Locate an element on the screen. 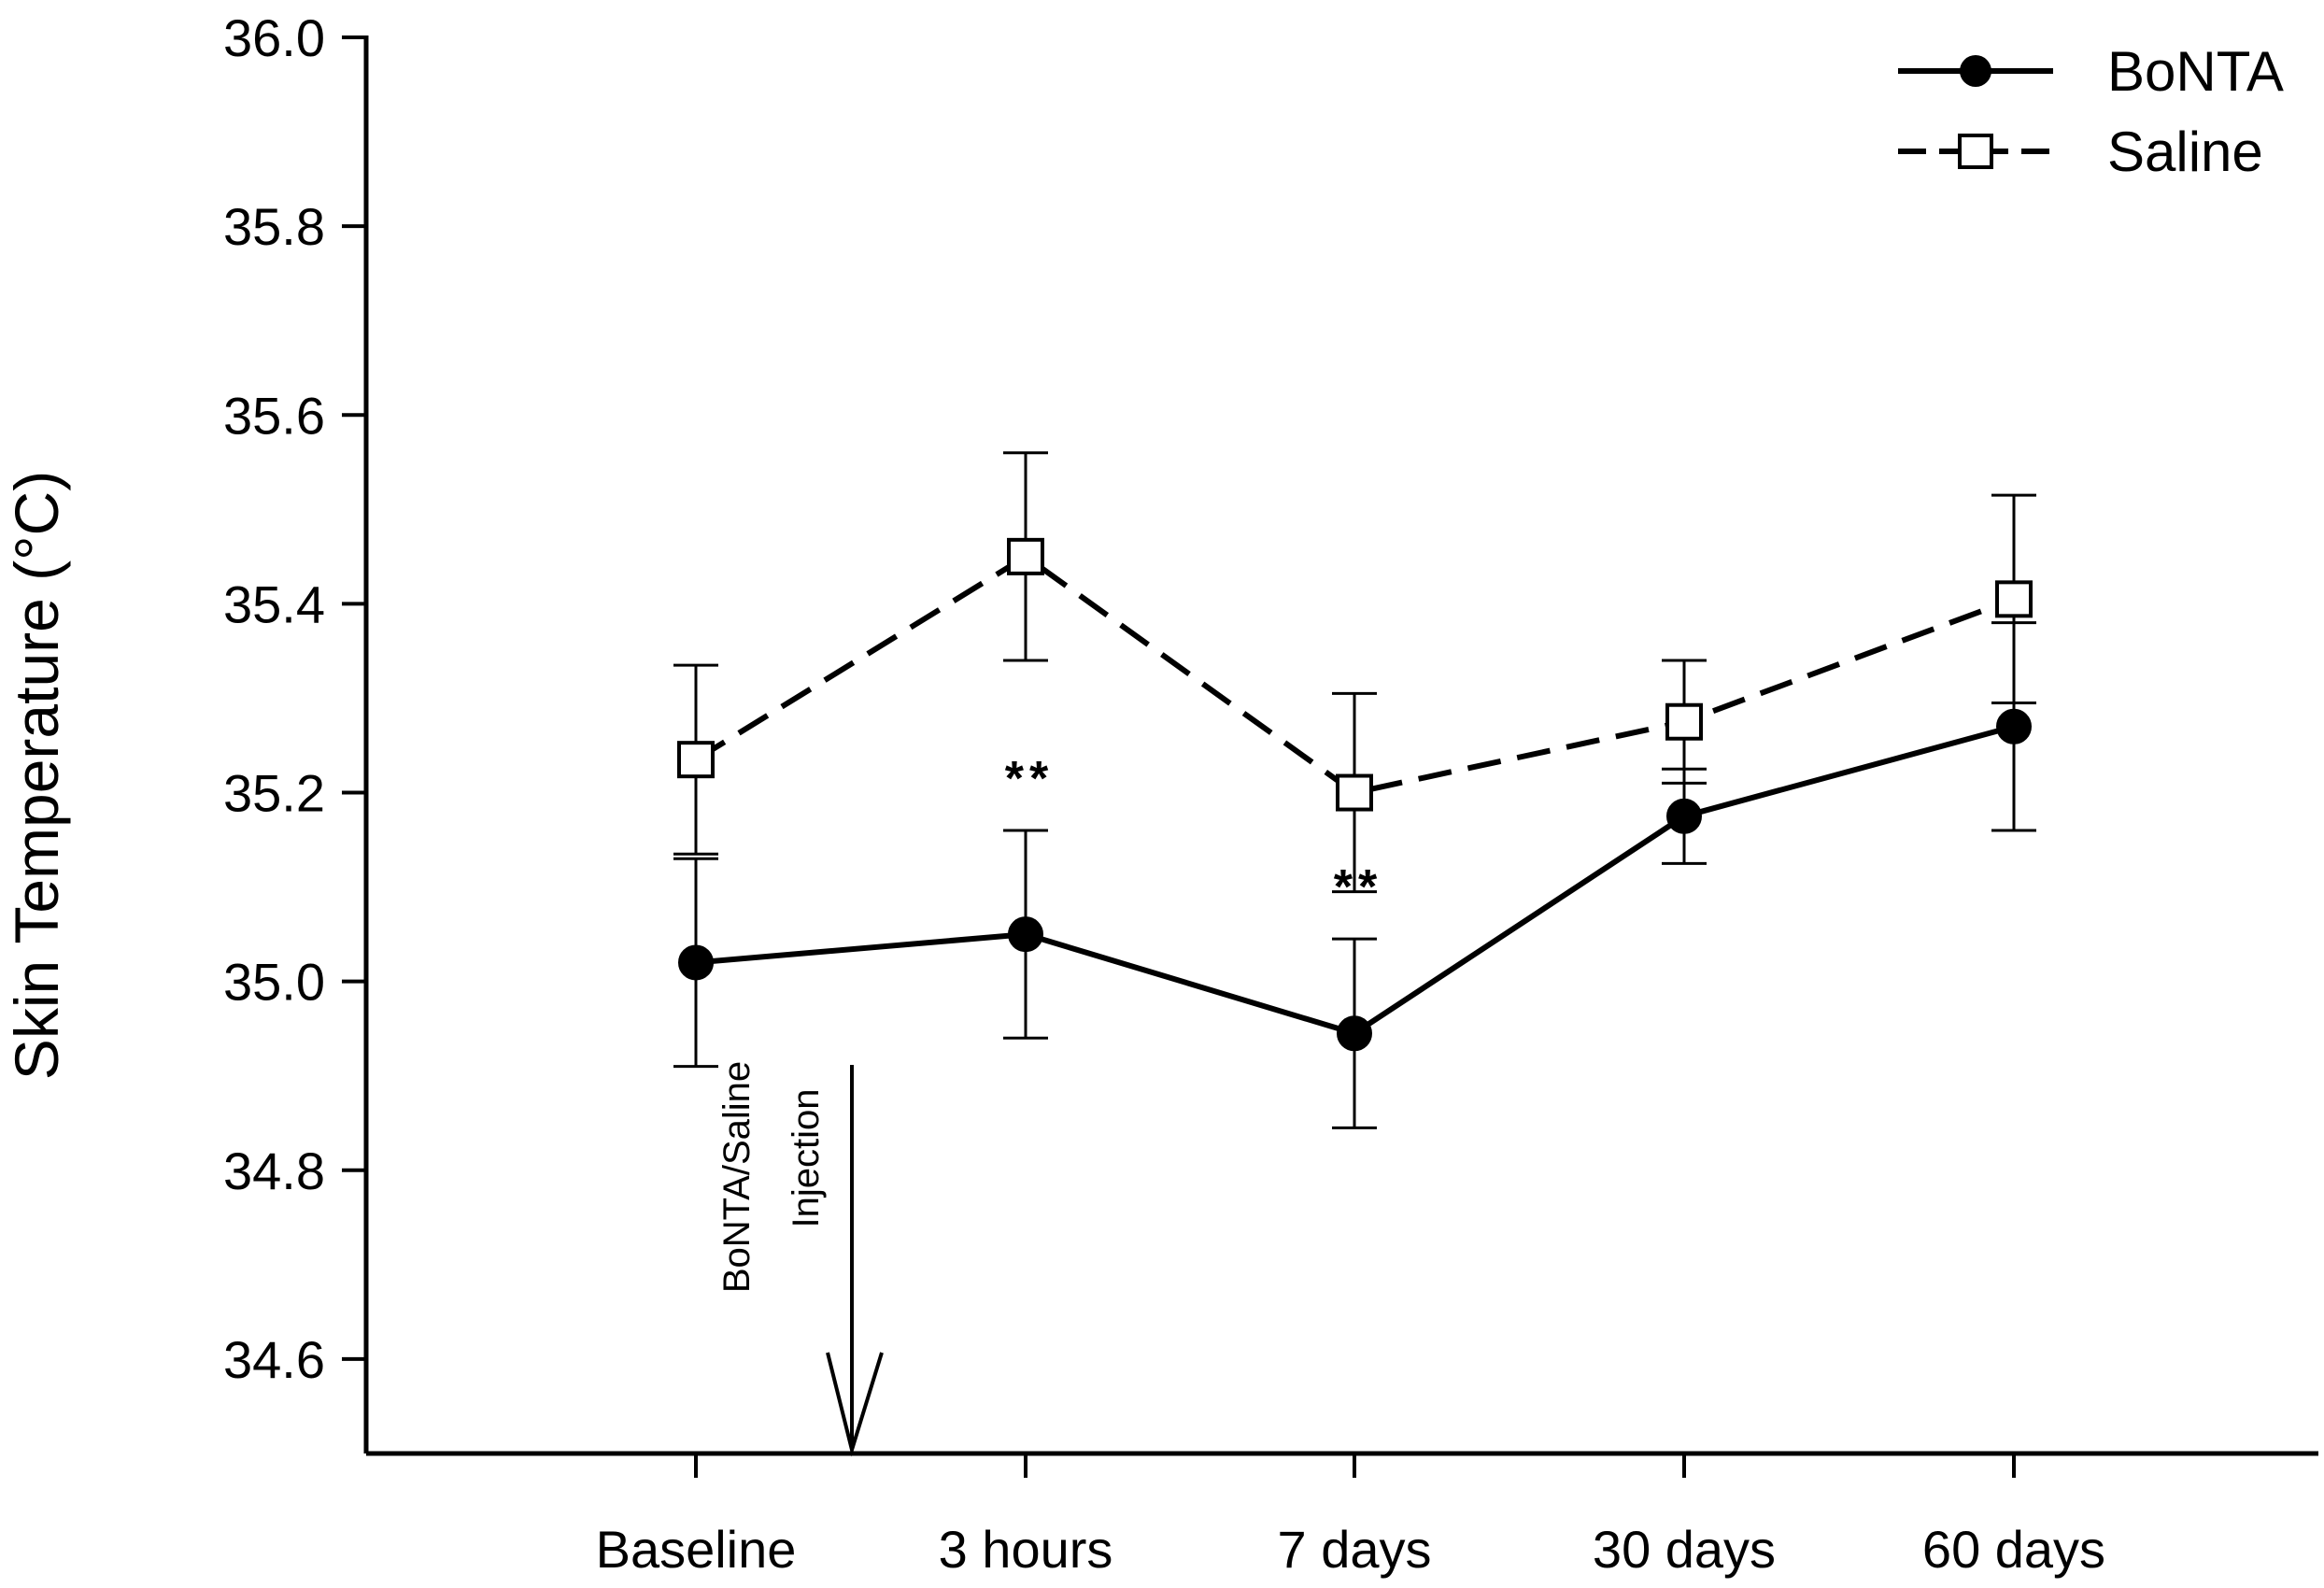 This screenshot has width=2324, height=1588. y-tick-label: 35.8 is located at coordinates (274, 226).